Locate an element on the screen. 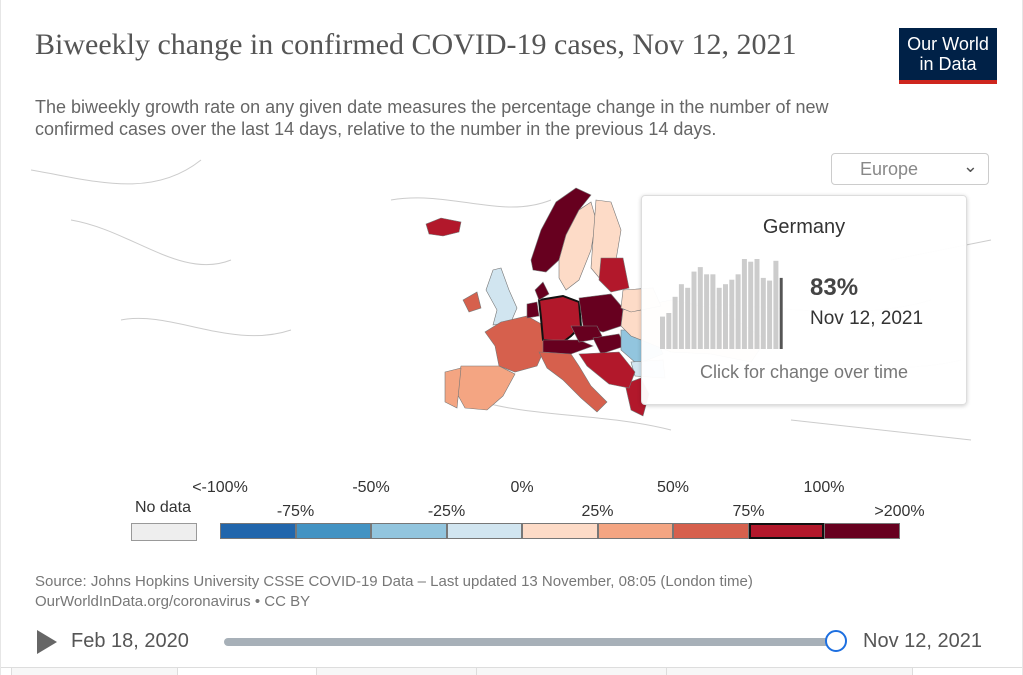  legend-label: >200% is located at coordinates (899, 511).